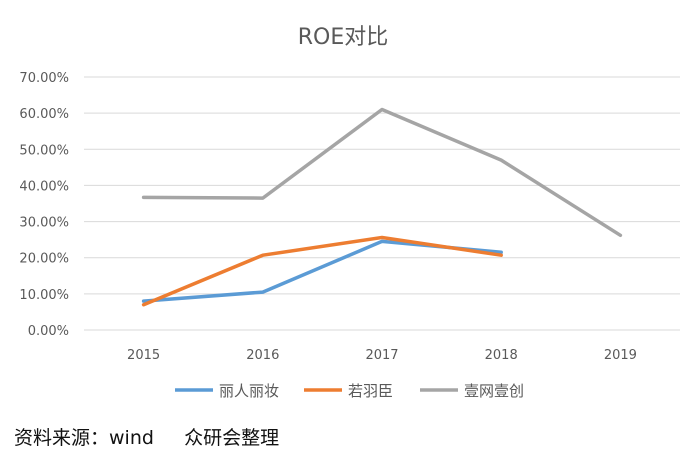 Image resolution: width=687 pixels, height=460 pixels. I want to click on y-tick-label: 50.00%, so click(44, 150).